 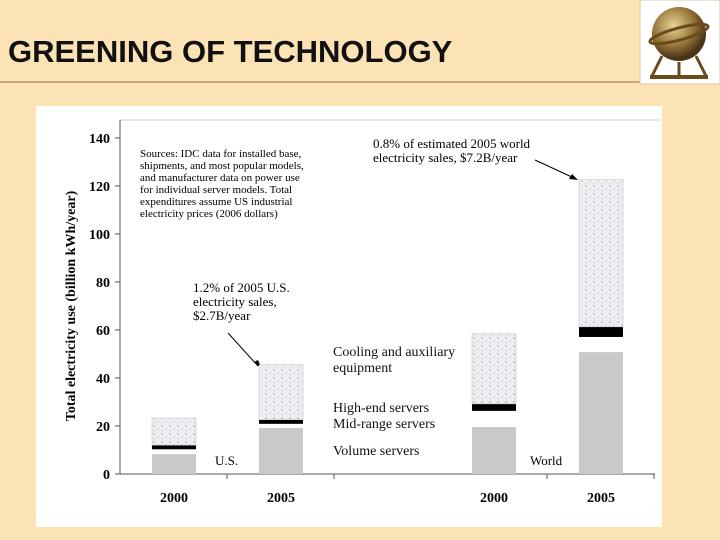 I want to click on annotation-line: for individual server models. Total, so click(x=216, y=190).